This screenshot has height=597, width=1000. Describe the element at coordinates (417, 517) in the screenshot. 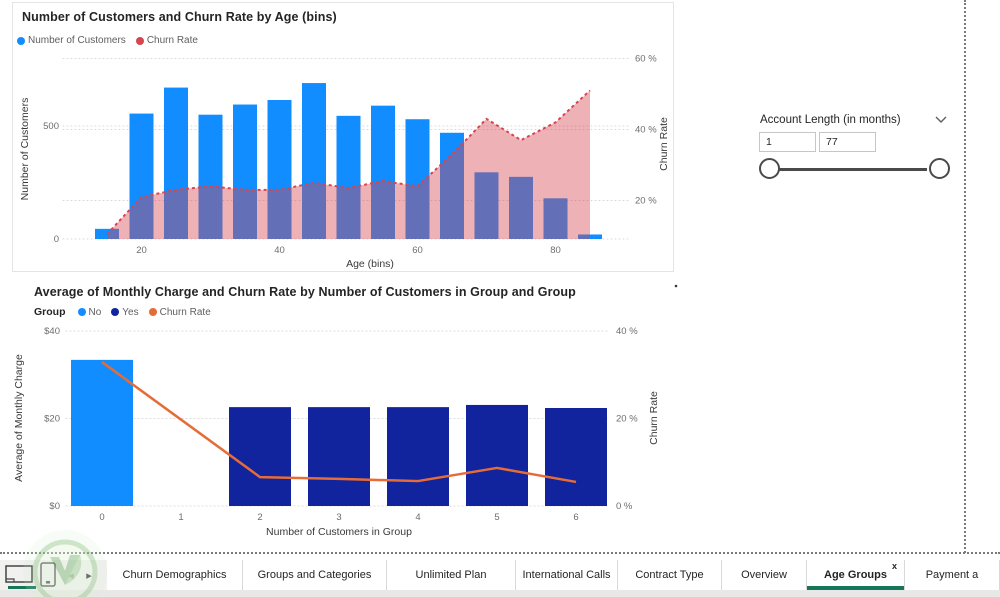

I see `svg-text: 4` at that location.